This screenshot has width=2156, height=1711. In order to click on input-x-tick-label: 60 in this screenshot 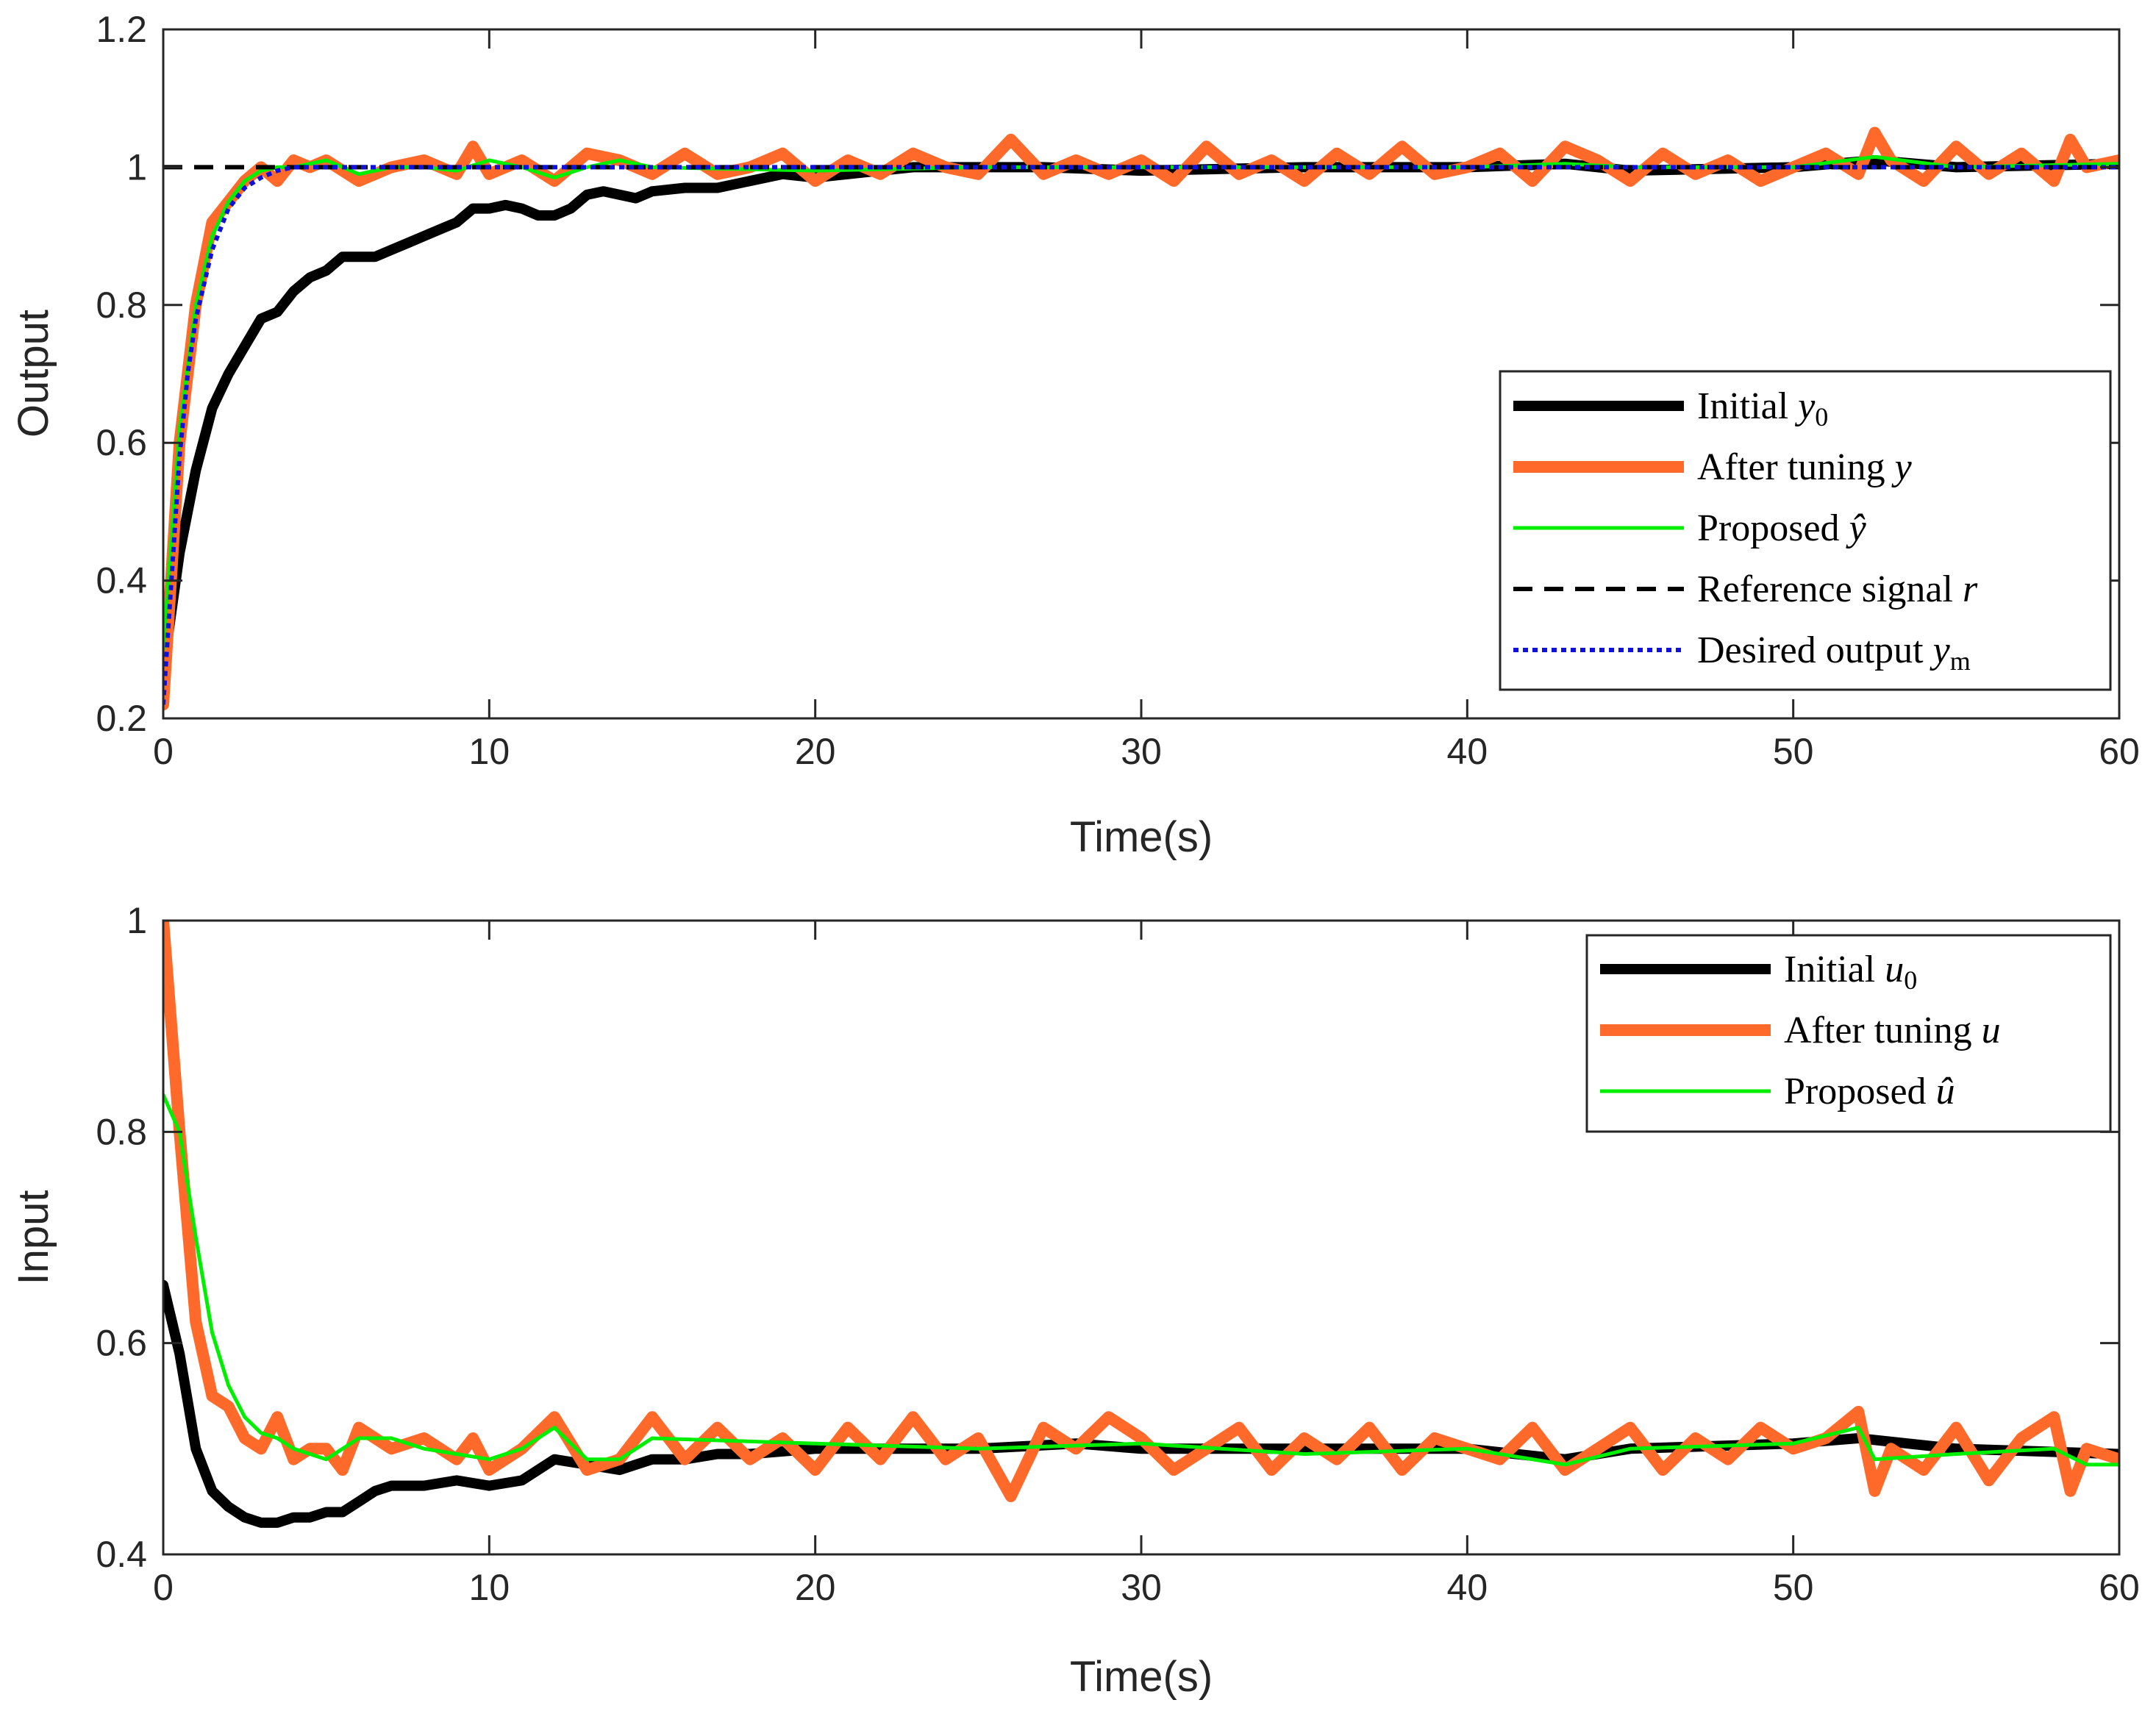, I will do `click(2119, 1587)`.